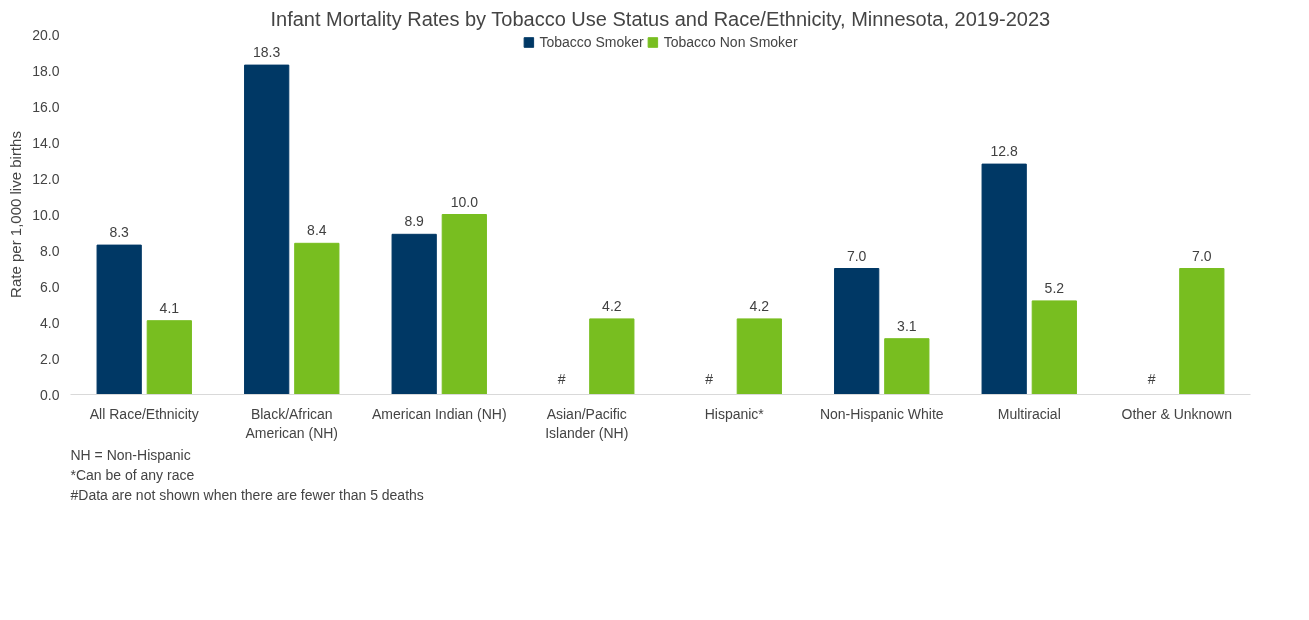 The width and height of the screenshot is (1309, 620). Describe the element at coordinates (46, 106) in the screenshot. I see `y-tick-label: 16.0` at that location.